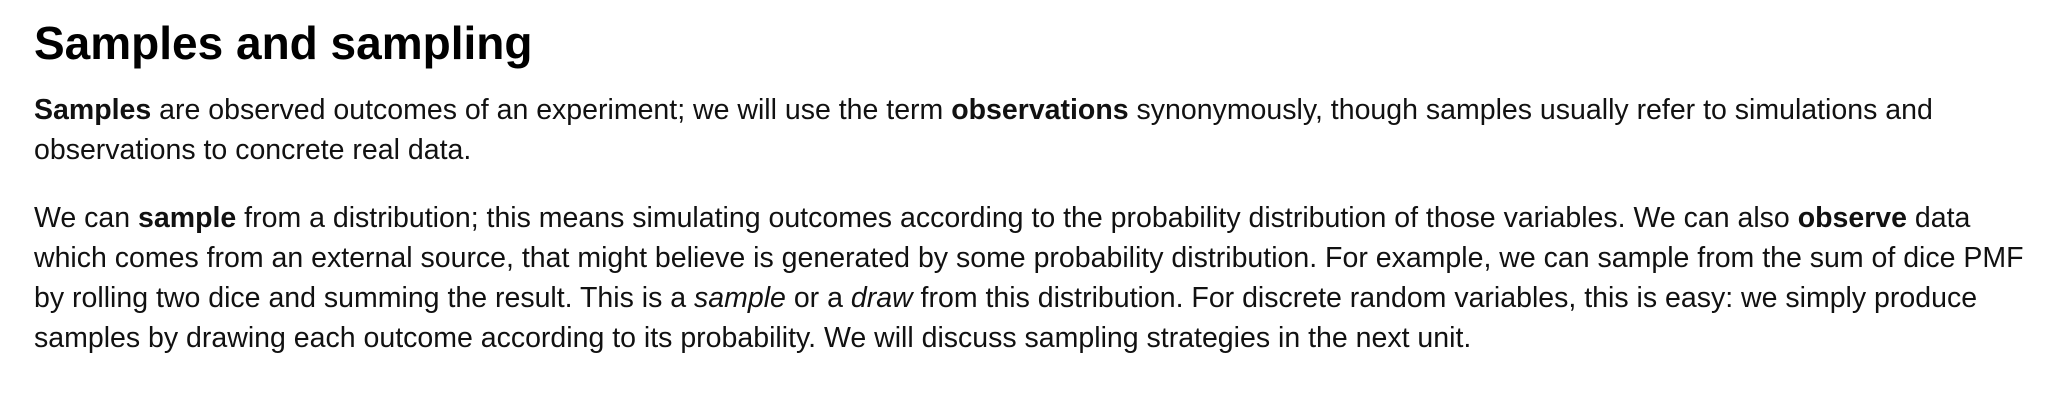 This screenshot has height=401, width=2061. Describe the element at coordinates (1852, 218) in the screenshot. I see `term-observe: observe` at that location.